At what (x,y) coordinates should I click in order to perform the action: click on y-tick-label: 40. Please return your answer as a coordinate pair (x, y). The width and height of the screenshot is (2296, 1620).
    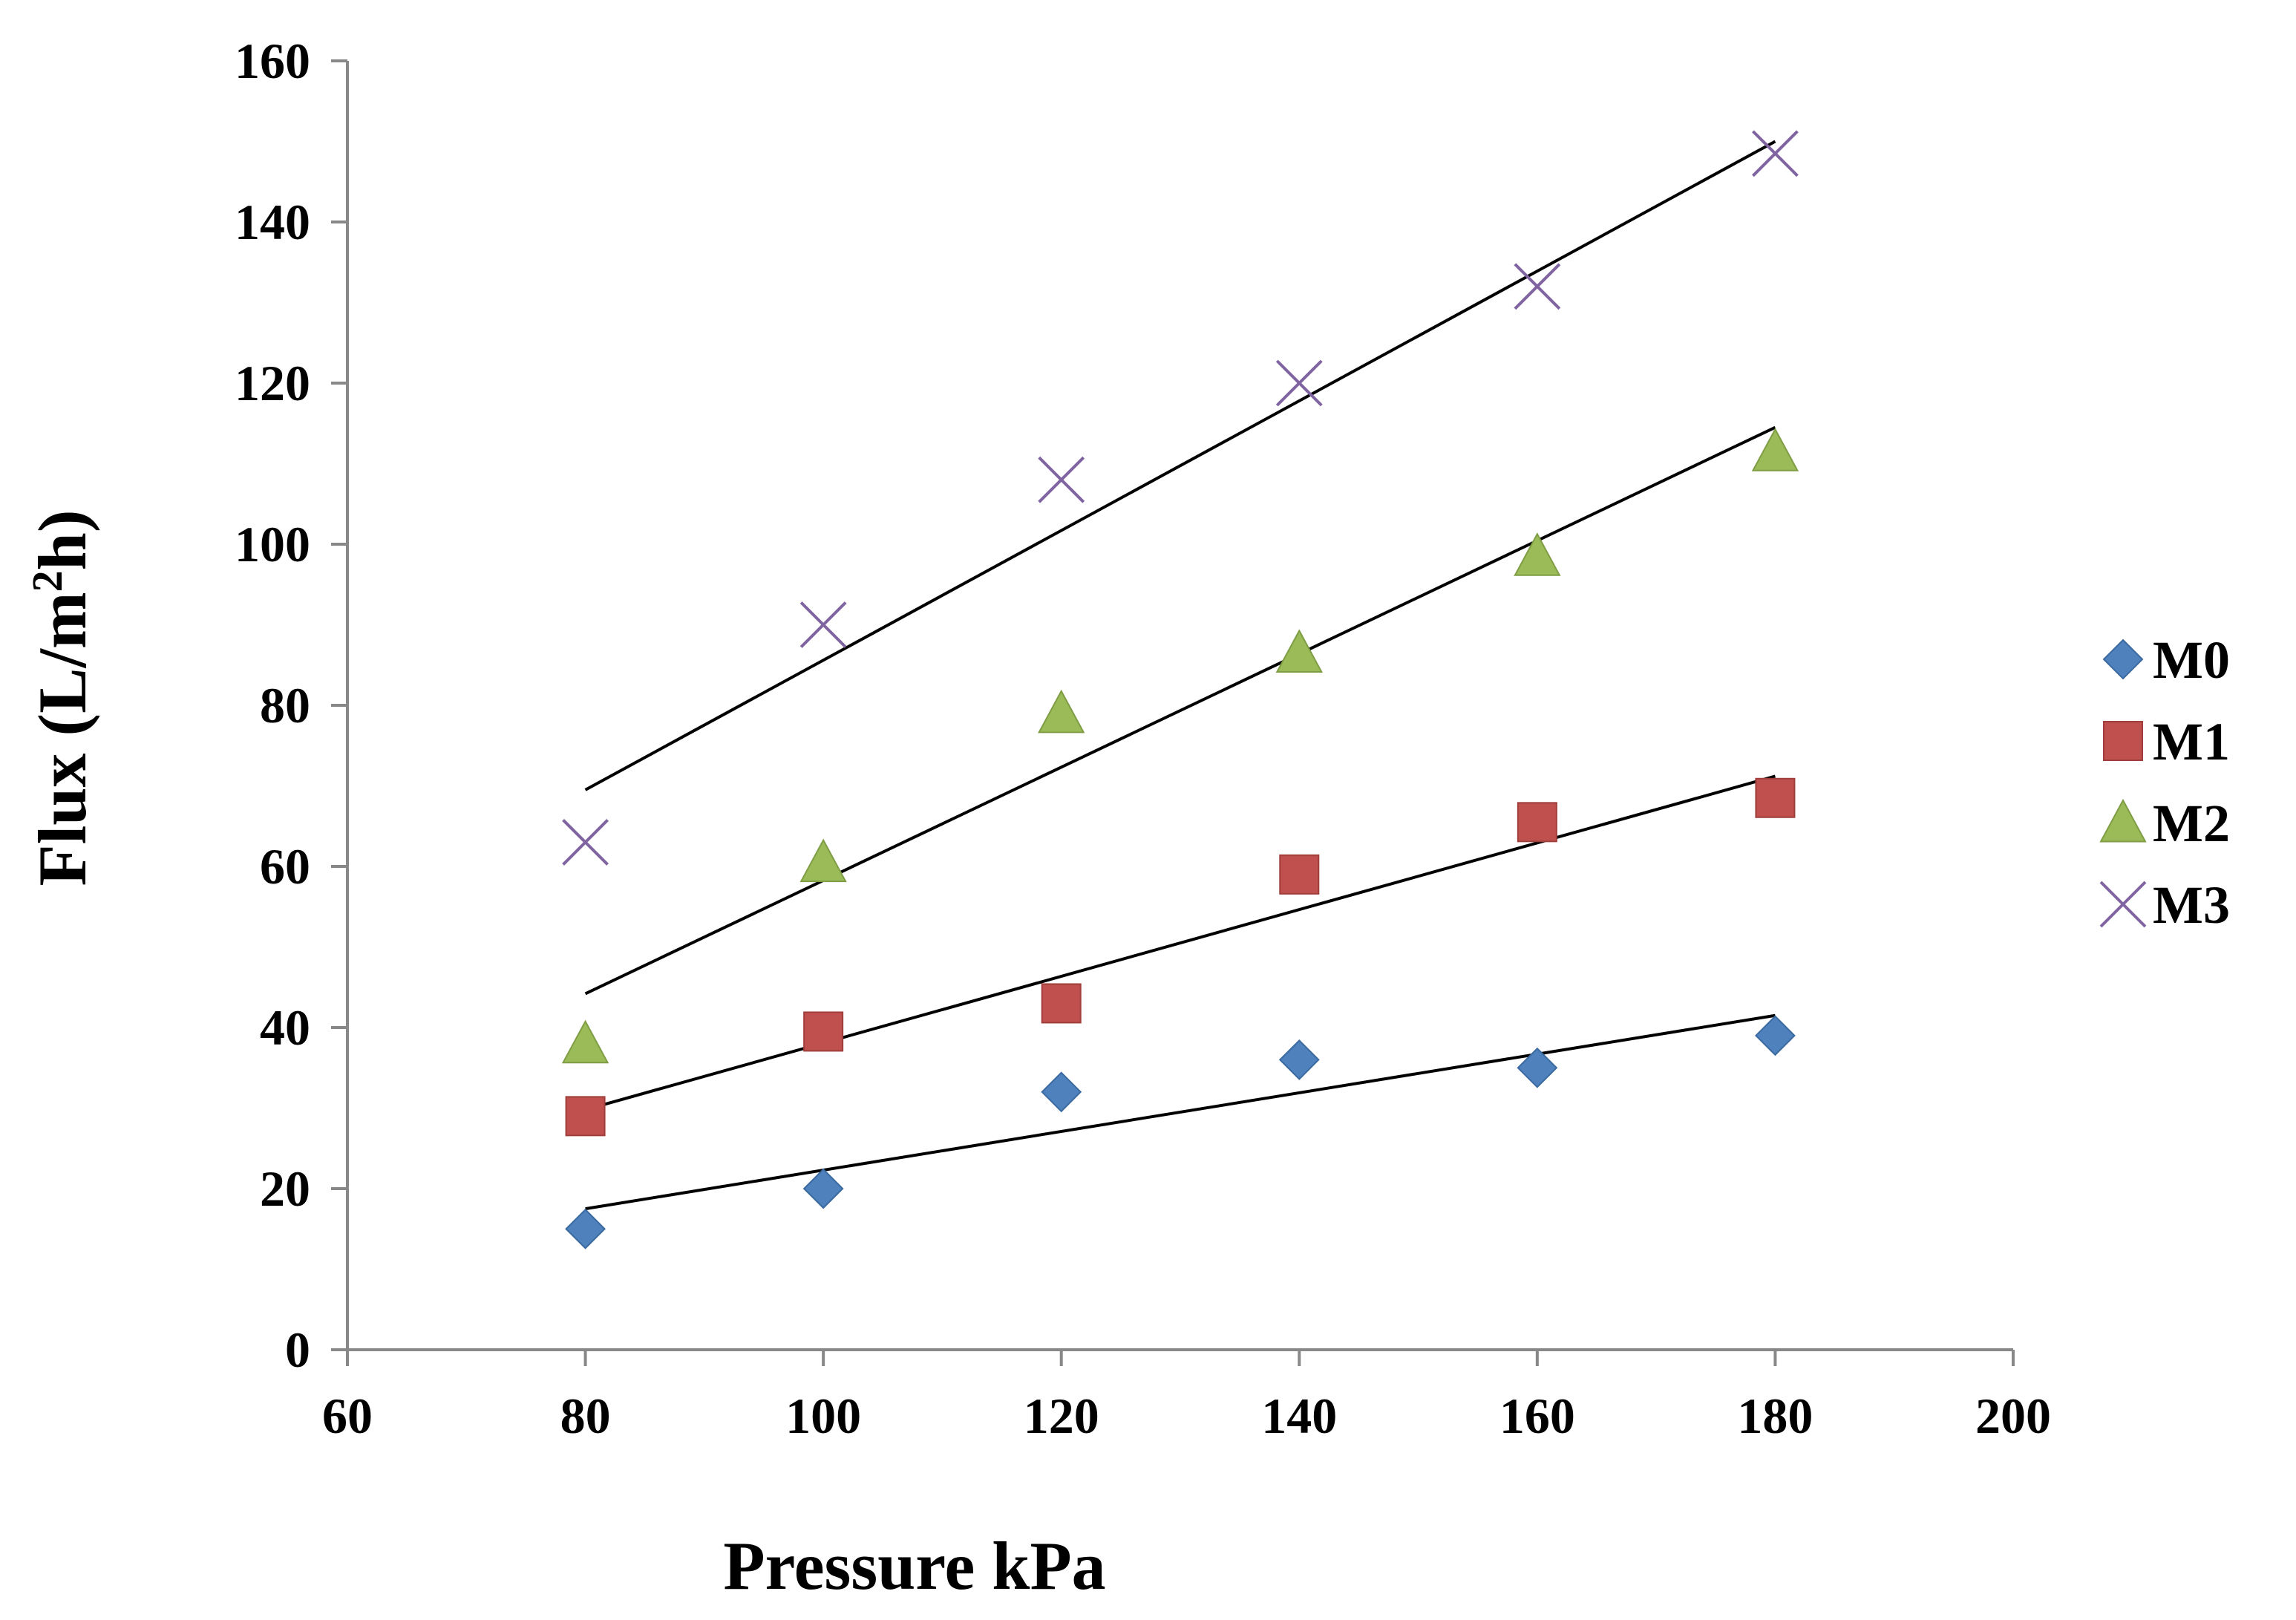
    Looking at the image, I should click on (285, 1027).